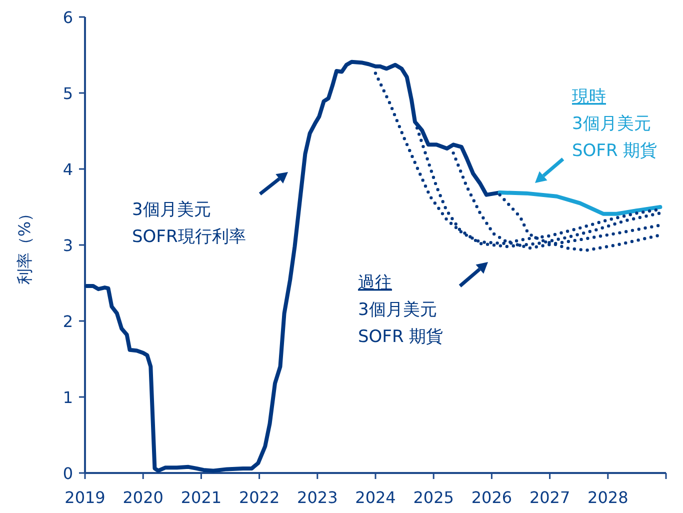  I want to click on x-tick-label: 2021, so click(201, 497).